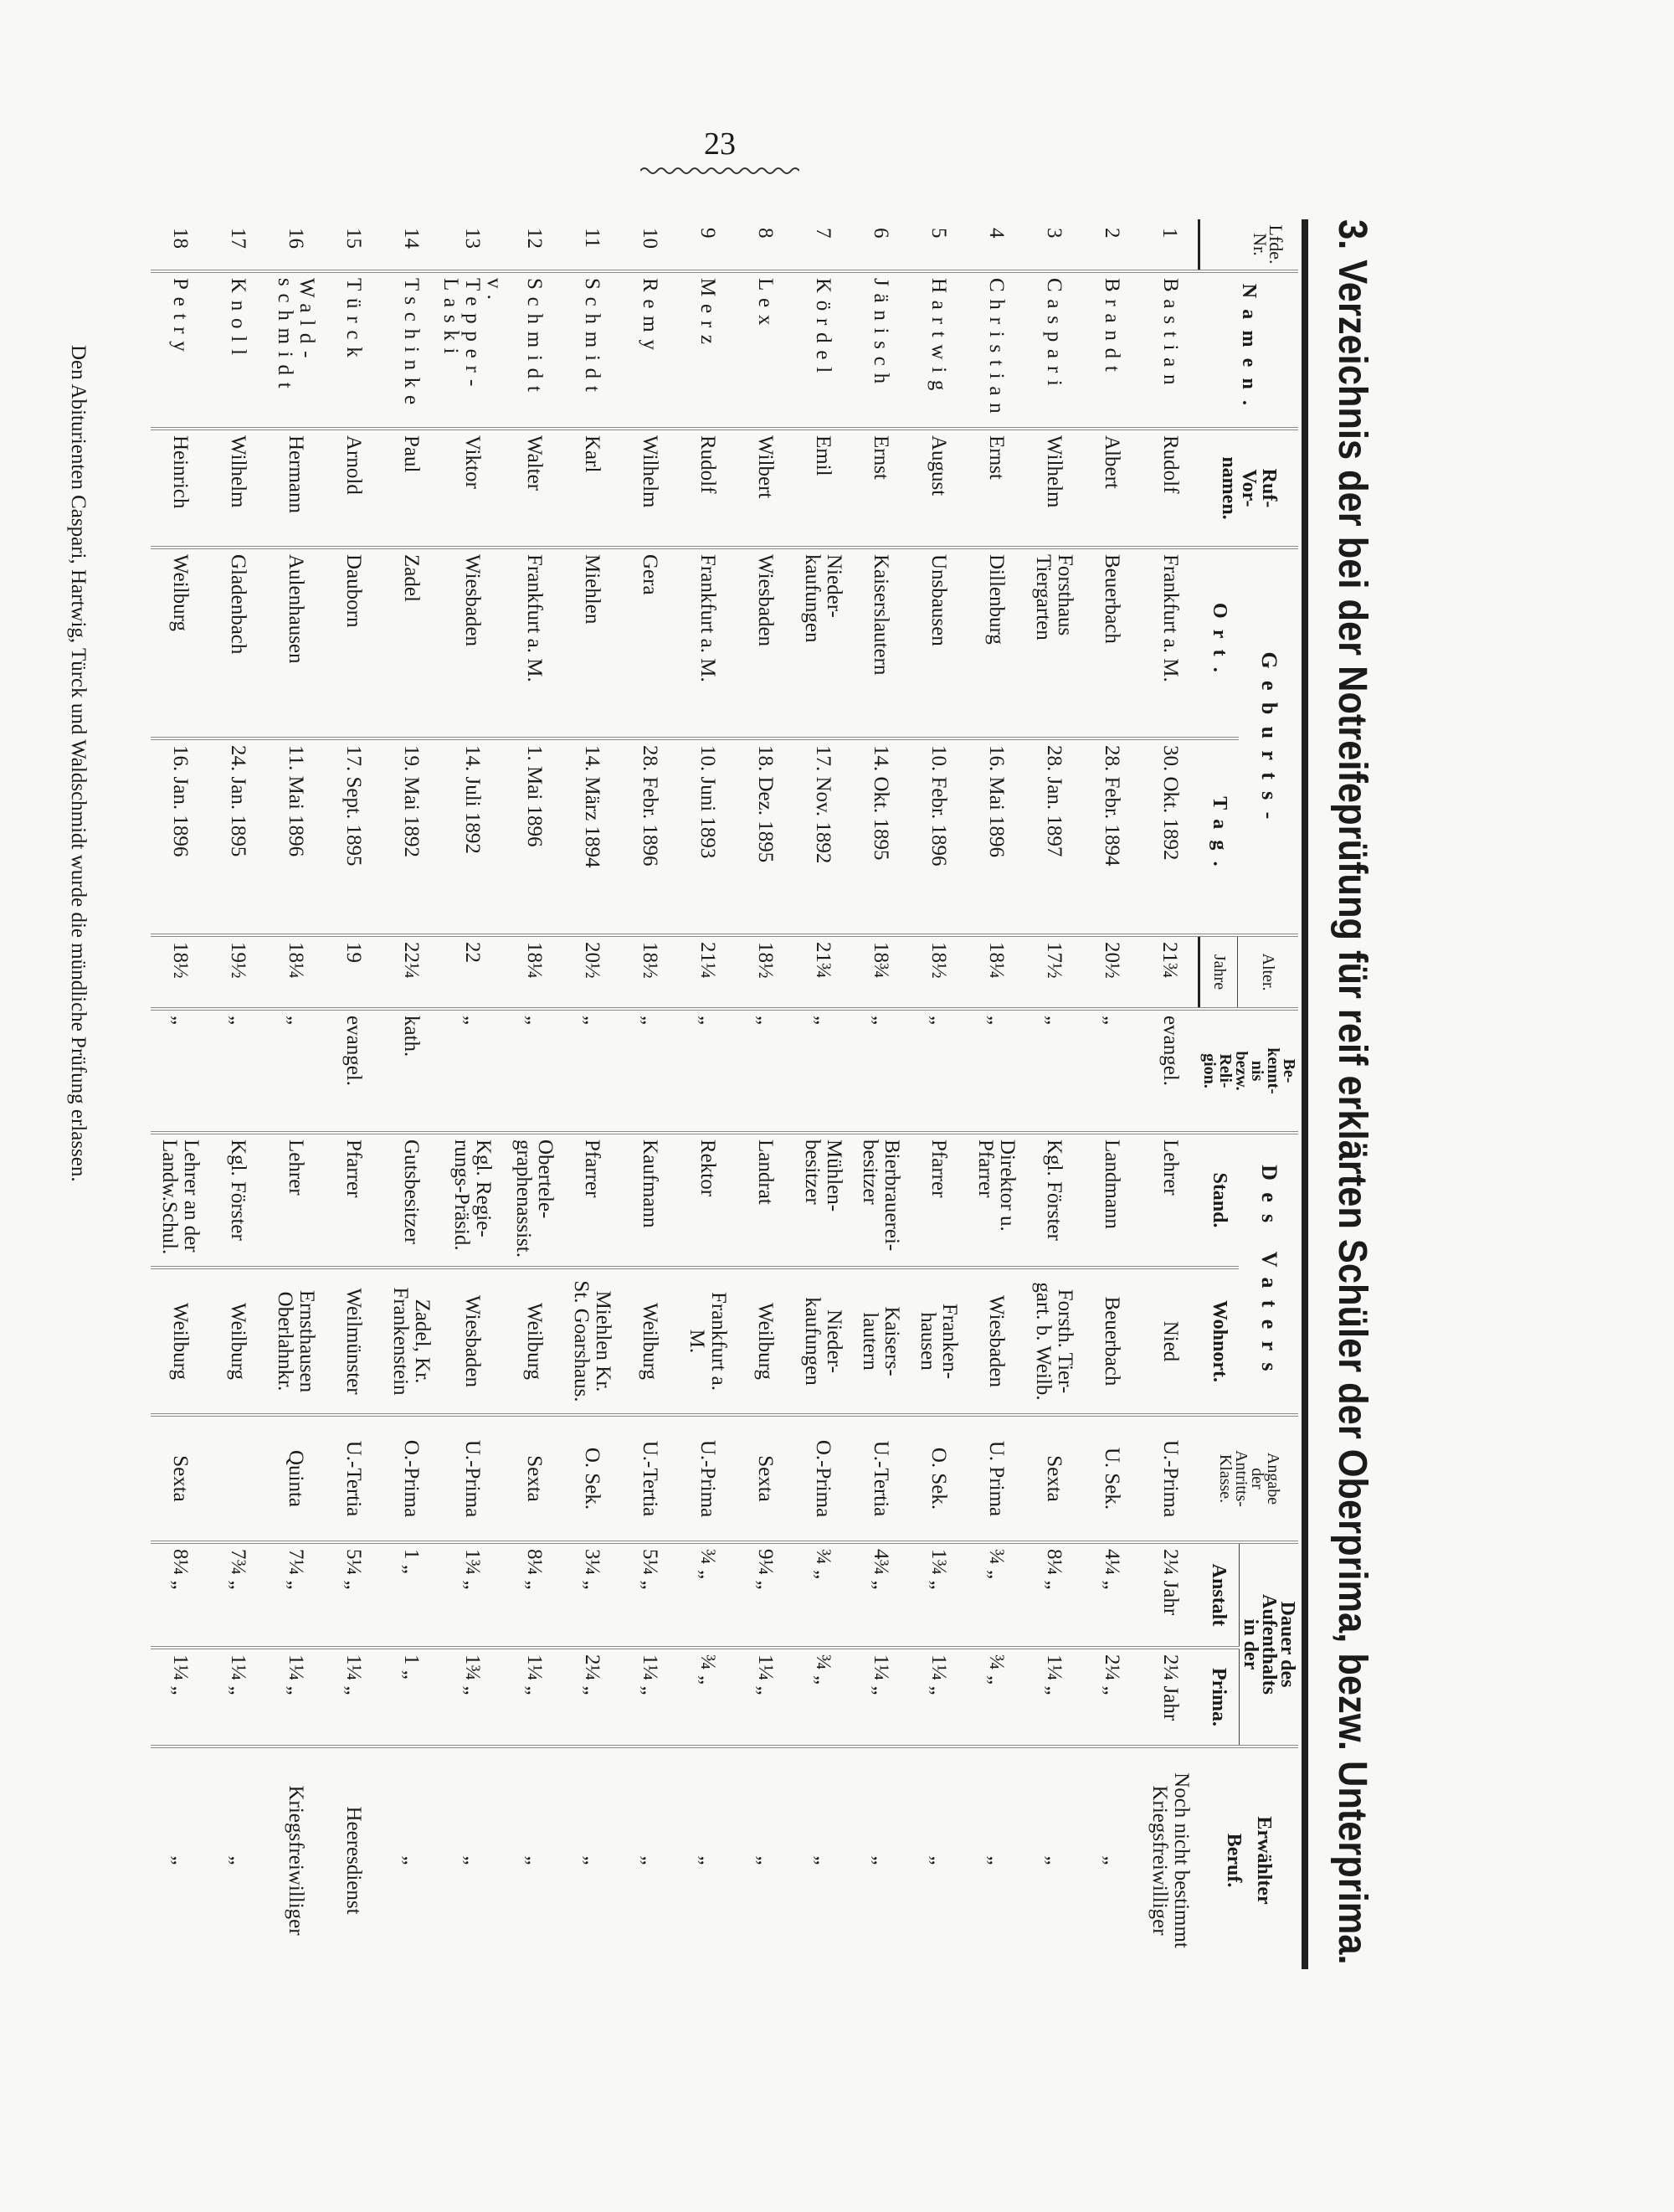 The height and width of the screenshot is (2212, 1674). What do you see at coordinates (591, 1595) in the screenshot?
I see `cell-anstalt: 3¼ „` at bounding box center [591, 1595].